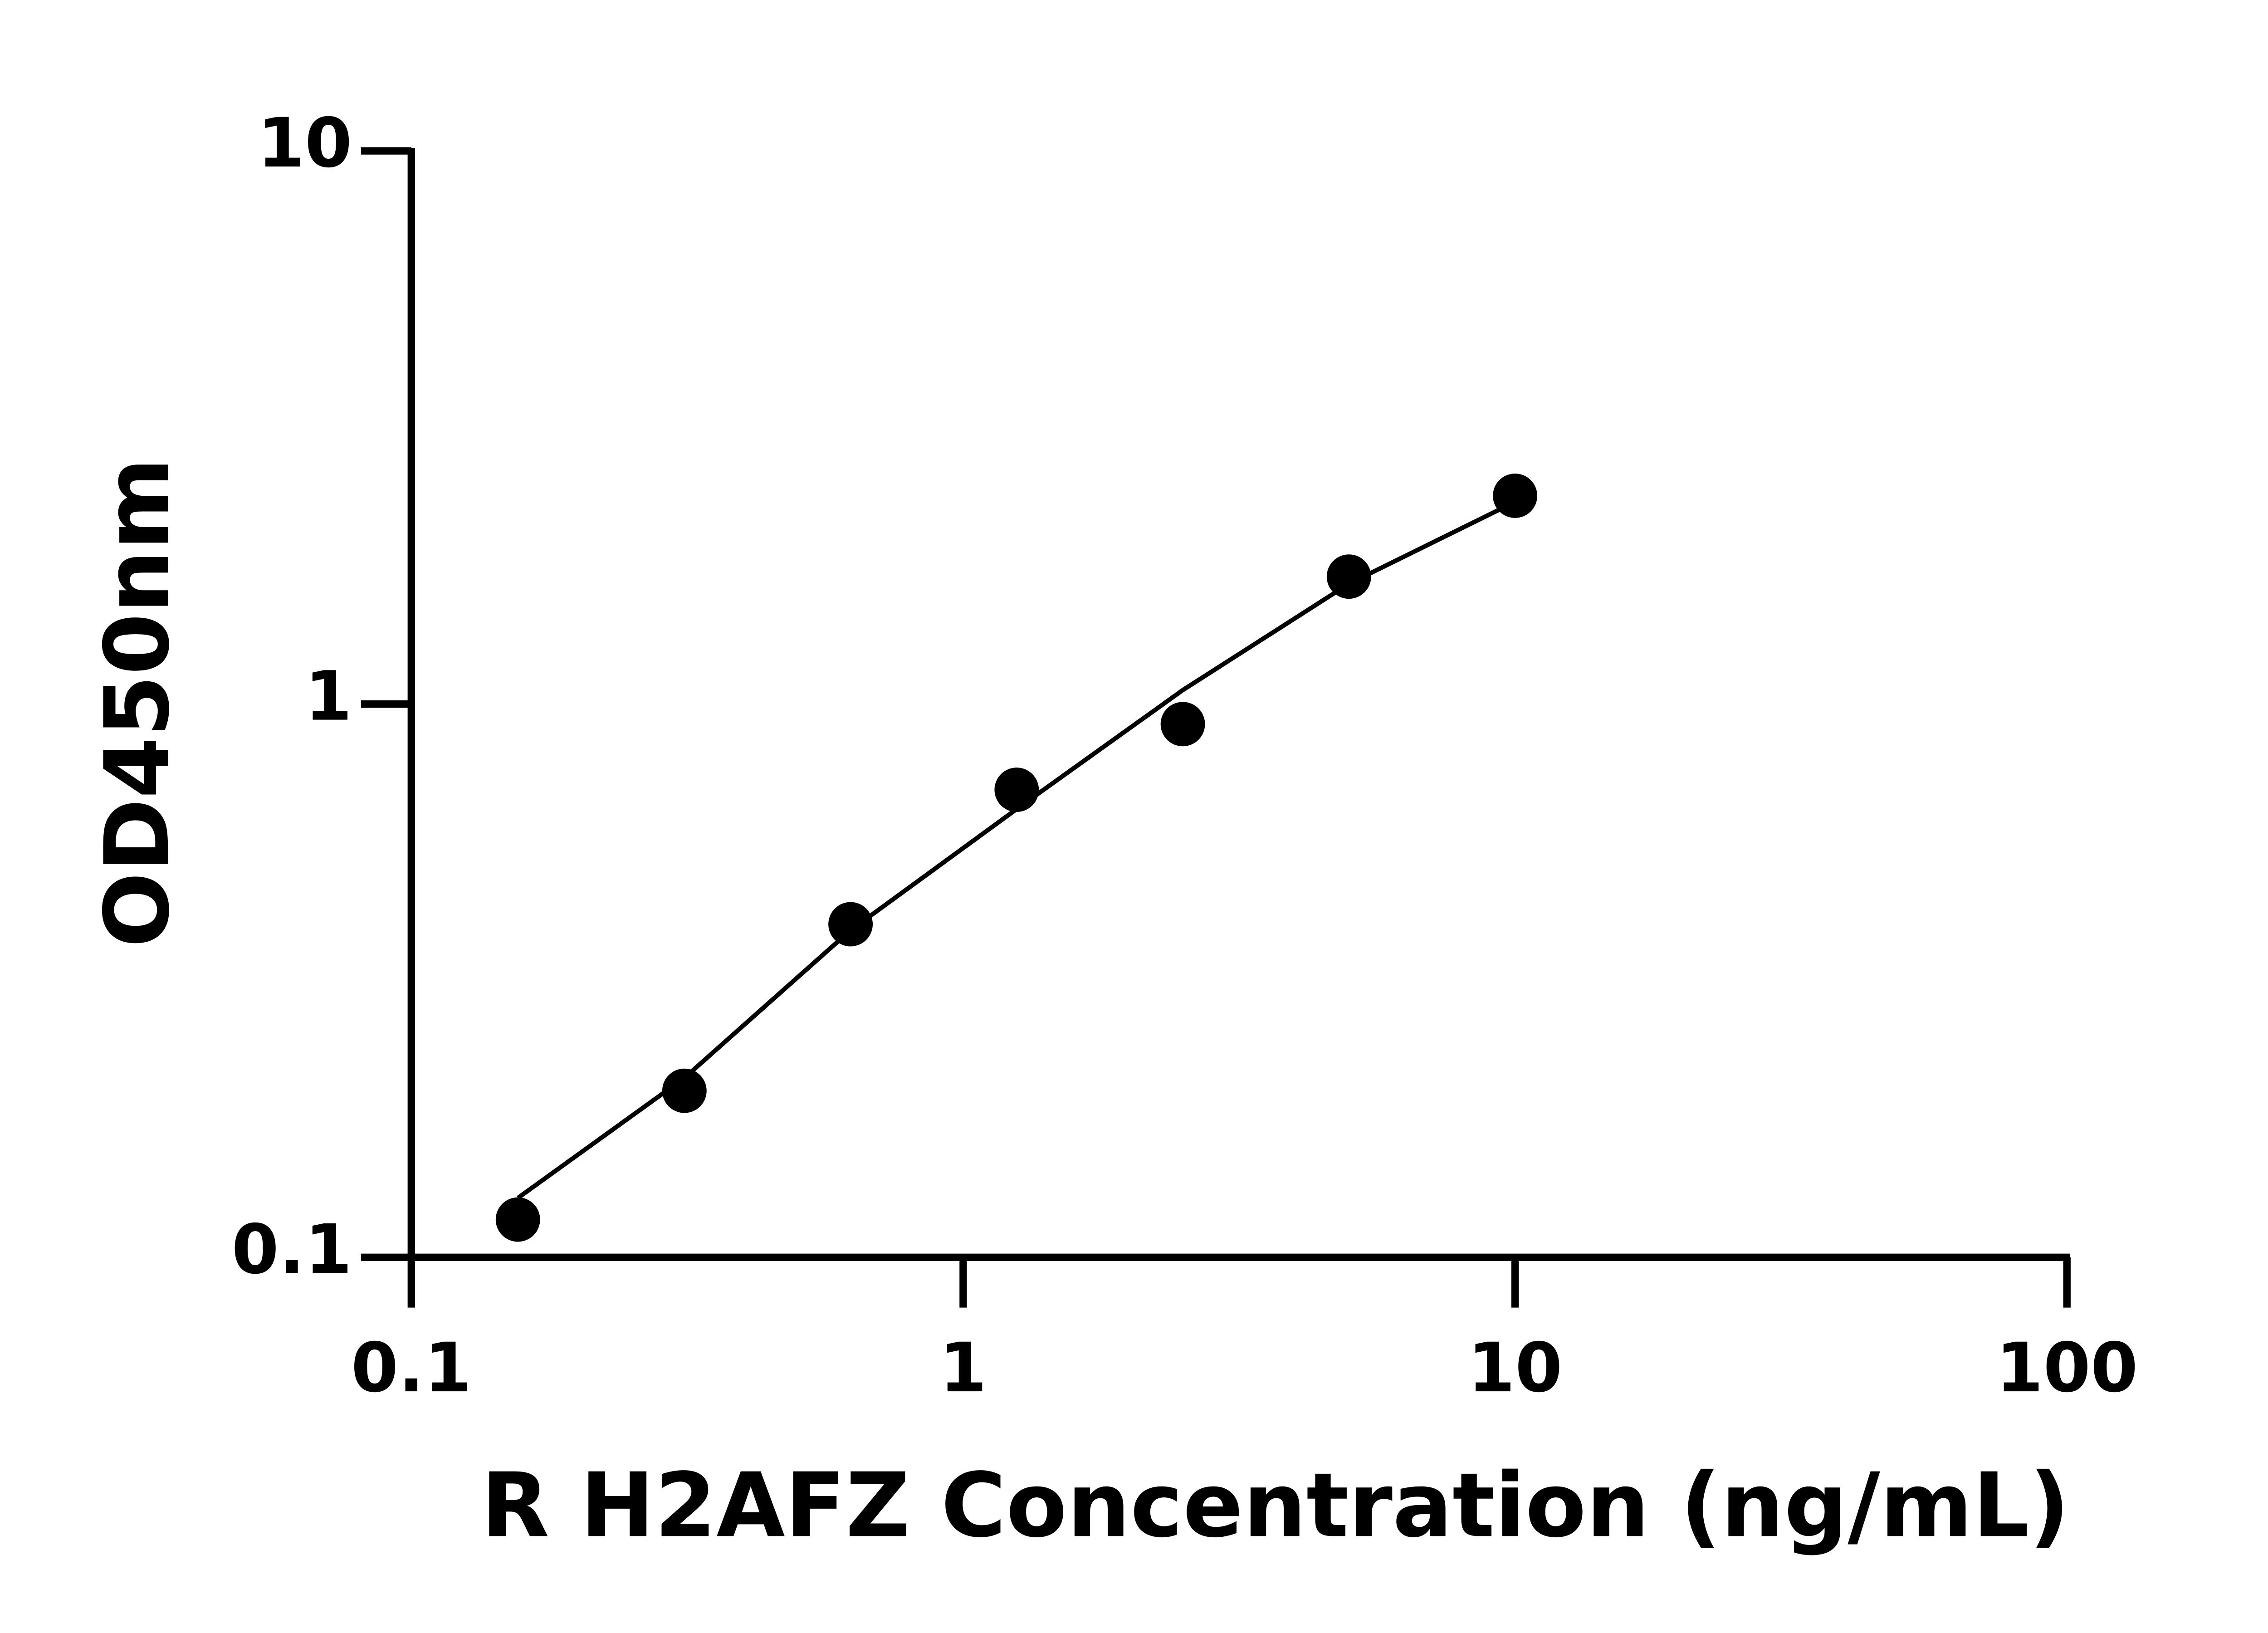 The height and width of the screenshot is (1633, 2268). I want to click on x-tick-label: 100, so click(2067, 1368).